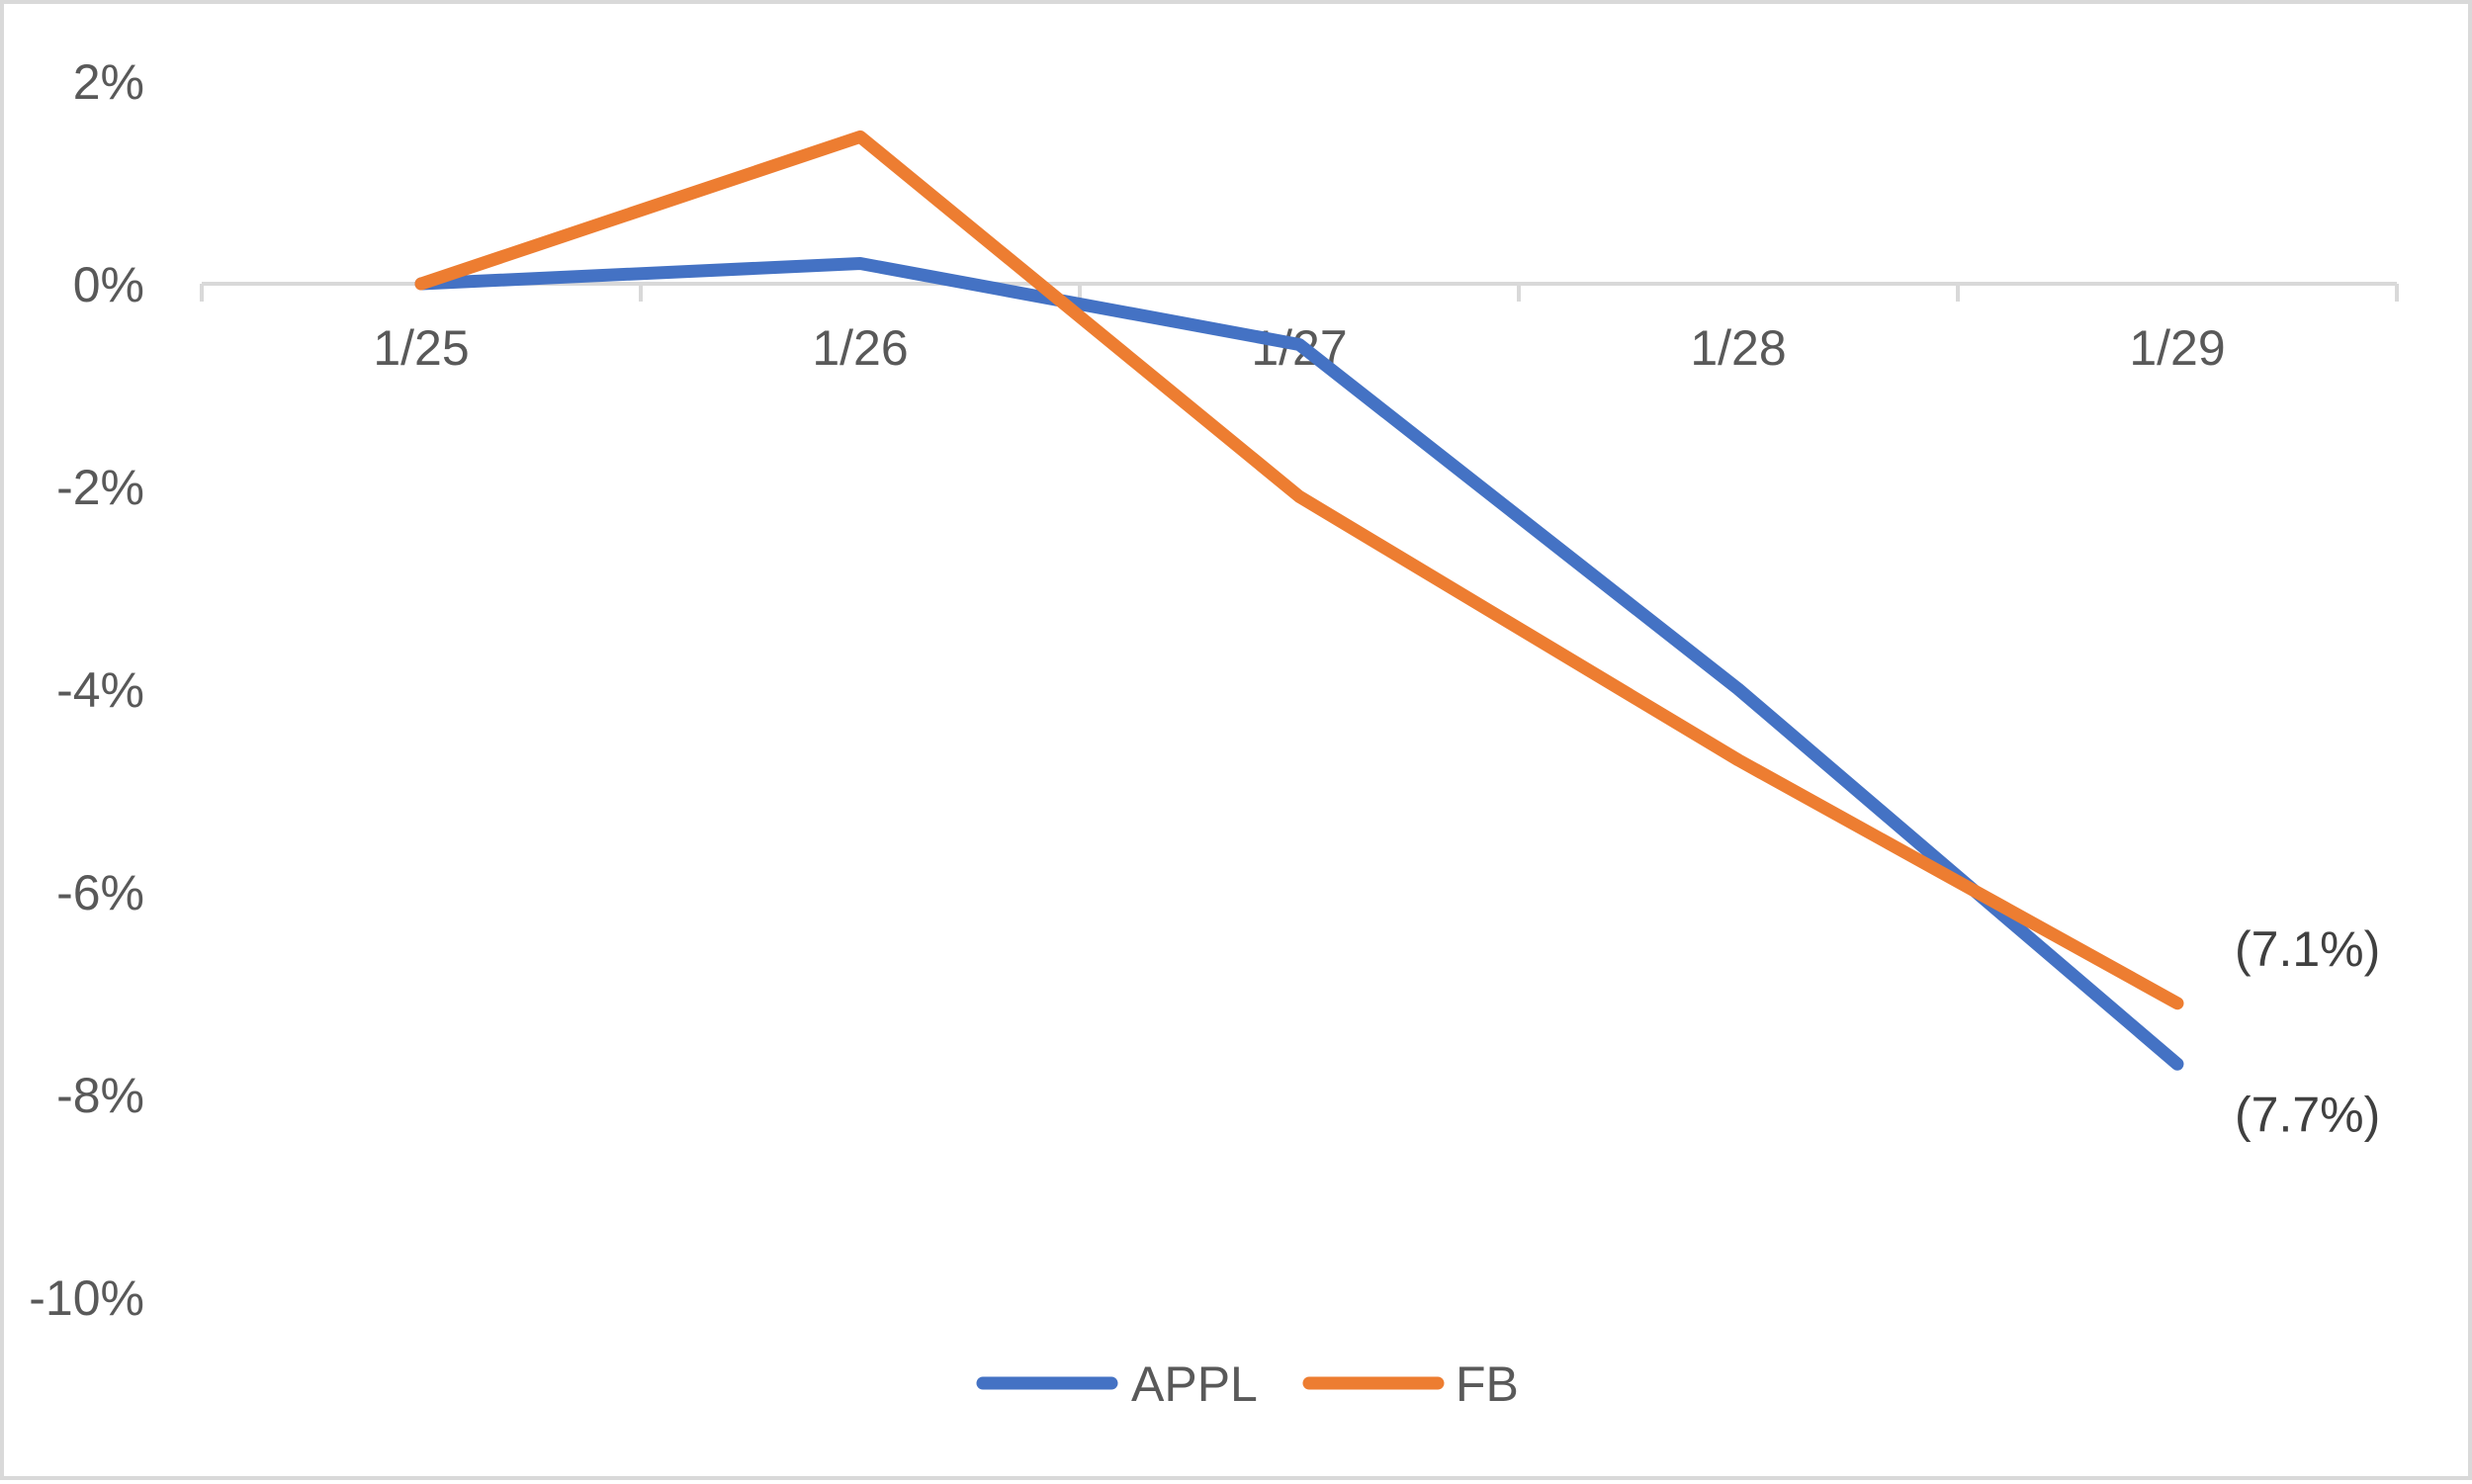 This screenshot has width=2472, height=1484. What do you see at coordinates (860, 348) in the screenshot?
I see `x-tick-label: 1/26` at bounding box center [860, 348].